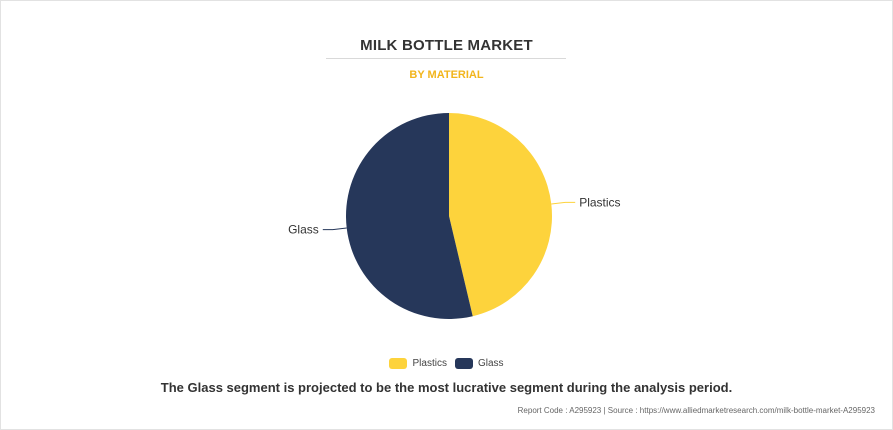 This screenshot has height=430, width=893. What do you see at coordinates (563, 203) in the screenshot?
I see `leader-line-plastics` at bounding box center [563, 203].